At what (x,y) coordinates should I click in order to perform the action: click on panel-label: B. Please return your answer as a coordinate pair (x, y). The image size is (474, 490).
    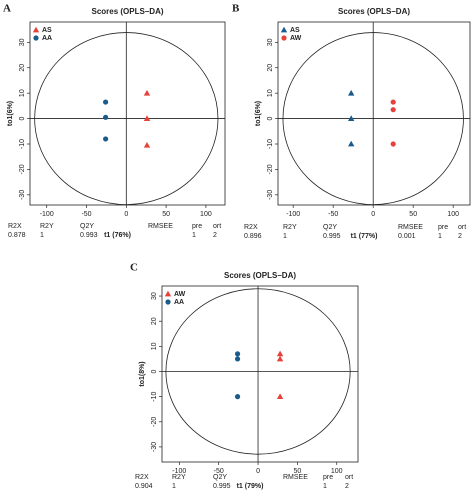
    Looking at the image, I should click on (236, 9).